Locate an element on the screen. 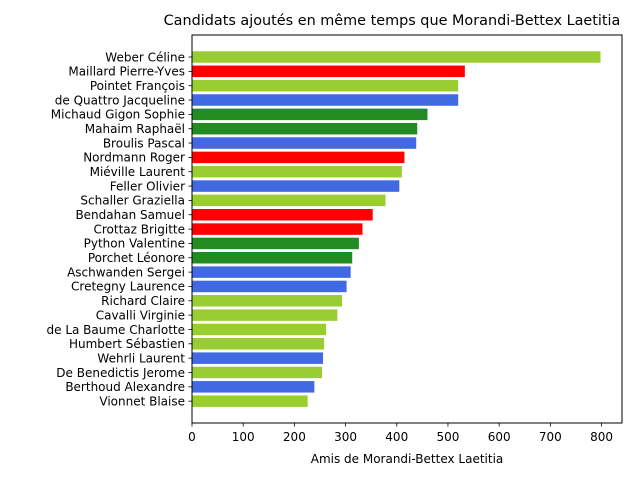 Image resolution: width=640 pixels, height=480 pixels. x-tick-label: 0 is located at coordinates (192, 437).